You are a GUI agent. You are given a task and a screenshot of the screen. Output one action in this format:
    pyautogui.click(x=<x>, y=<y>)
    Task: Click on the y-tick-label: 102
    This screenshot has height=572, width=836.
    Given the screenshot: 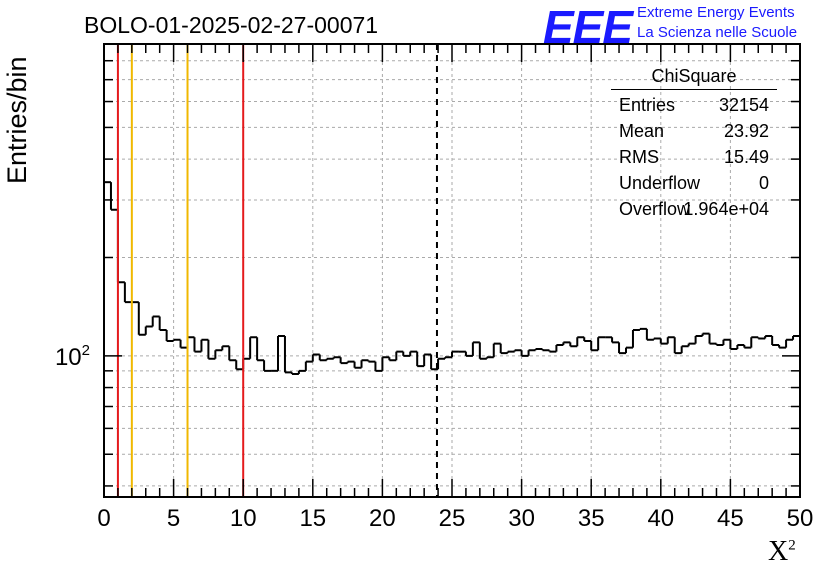 What is the action you would take?
    pyautogui.click(x=72, y=356)
    